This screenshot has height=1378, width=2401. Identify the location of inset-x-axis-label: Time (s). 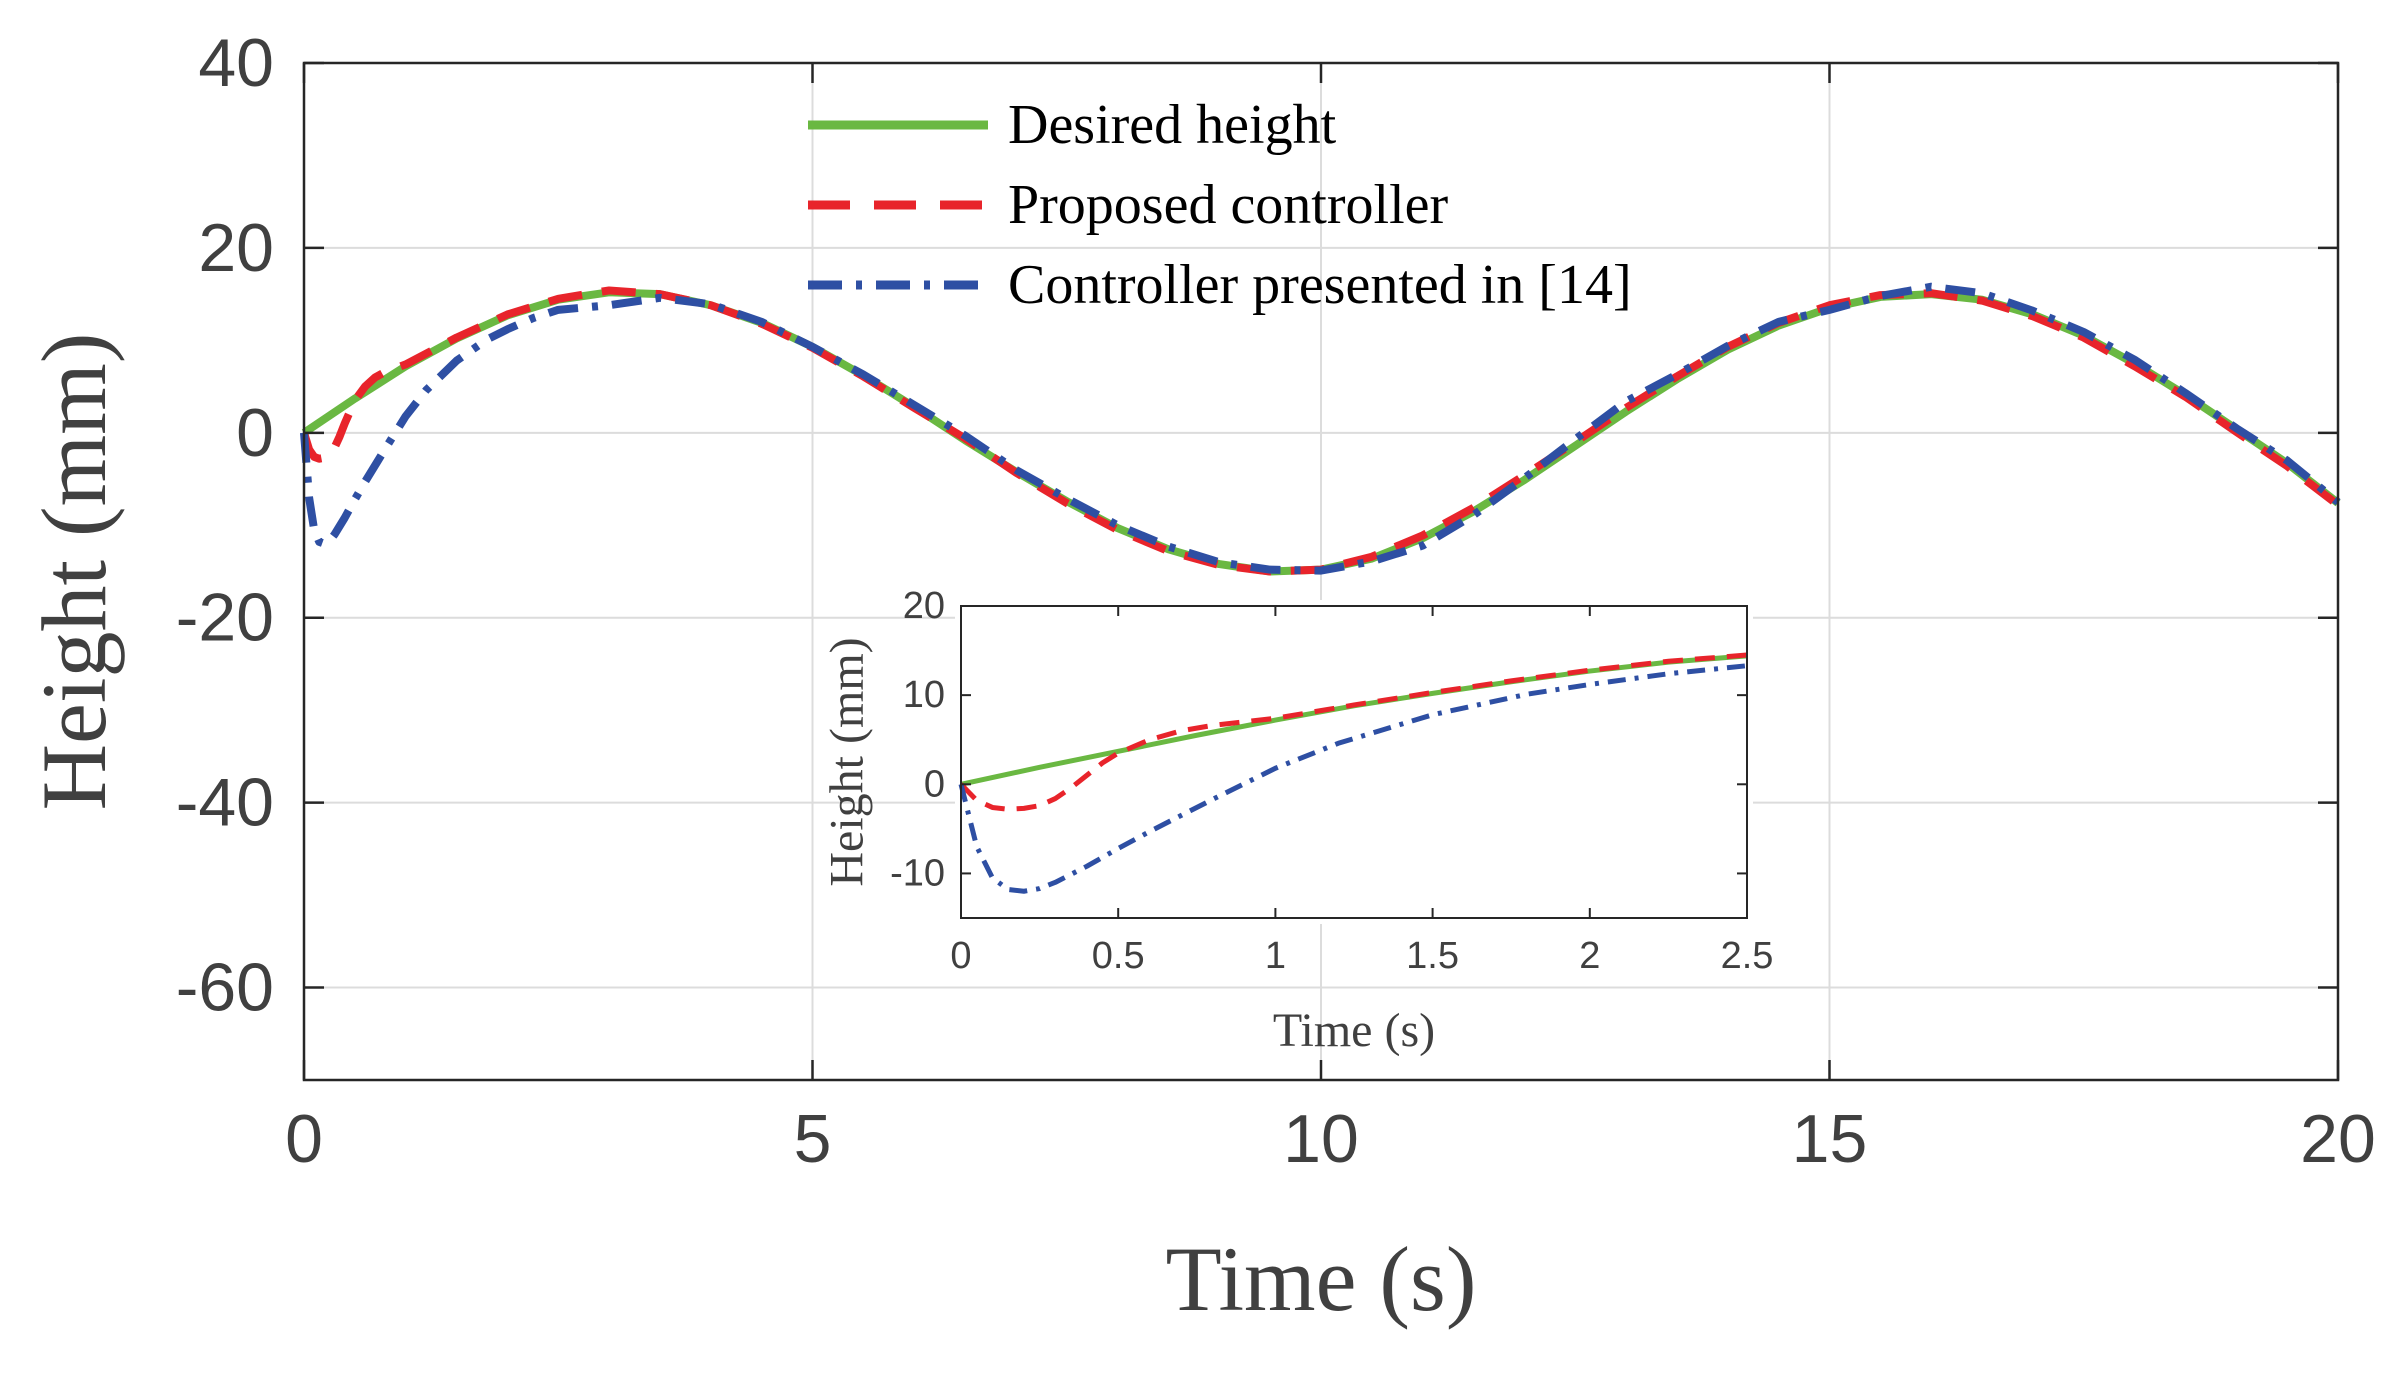
(1354, 1030).